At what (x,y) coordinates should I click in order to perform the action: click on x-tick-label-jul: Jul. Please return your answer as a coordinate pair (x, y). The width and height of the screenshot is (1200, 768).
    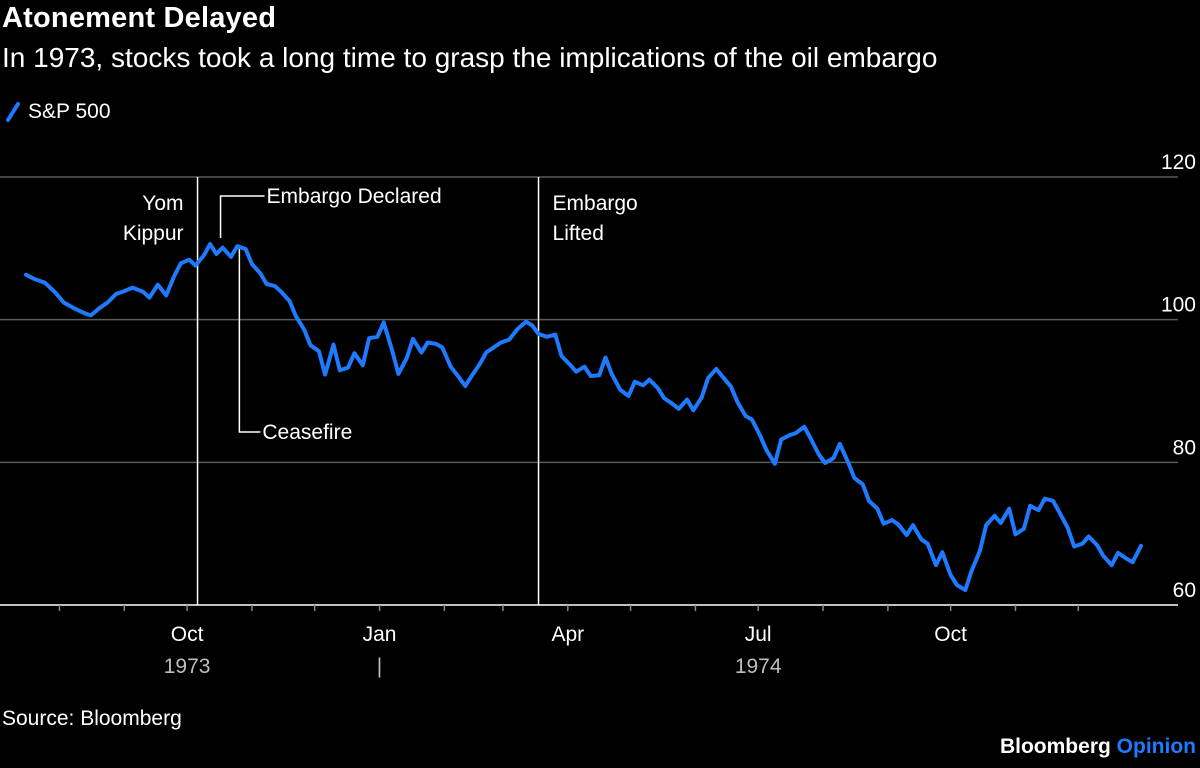
    Looking at the image, I should click on (758, 634).